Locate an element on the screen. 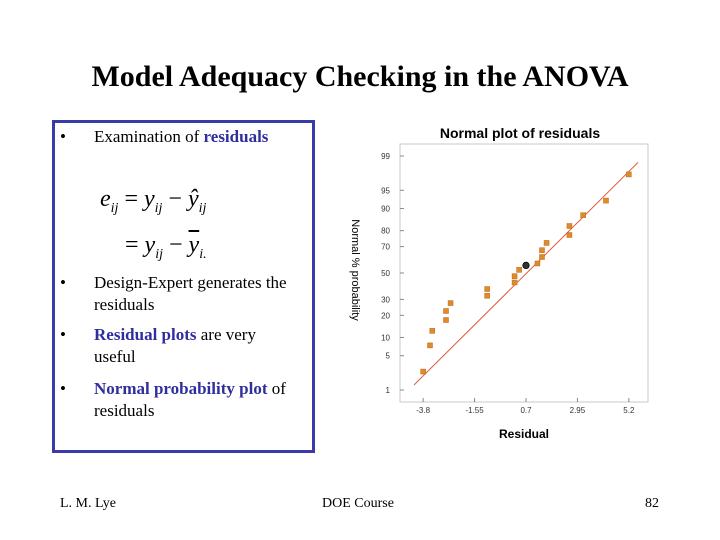 This screenshot has height=540, width=720. equation-line-2: = yij − yi. is located at coordinates (166, 247).